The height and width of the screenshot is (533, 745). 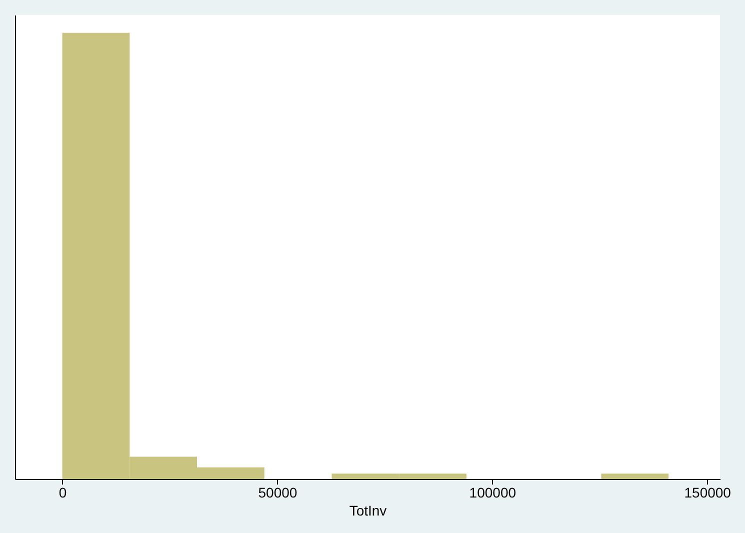 What do you see at coordinates (635, 476) in the screenshot?
I see `bar` at bounding box center [635, 476].